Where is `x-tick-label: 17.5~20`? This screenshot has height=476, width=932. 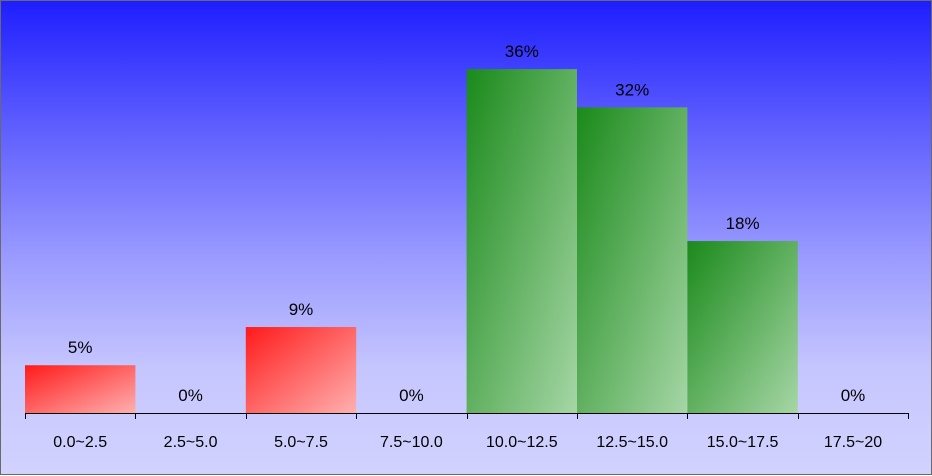
x-tick-label: 17.5~20 is located at coordinates (853, 442).